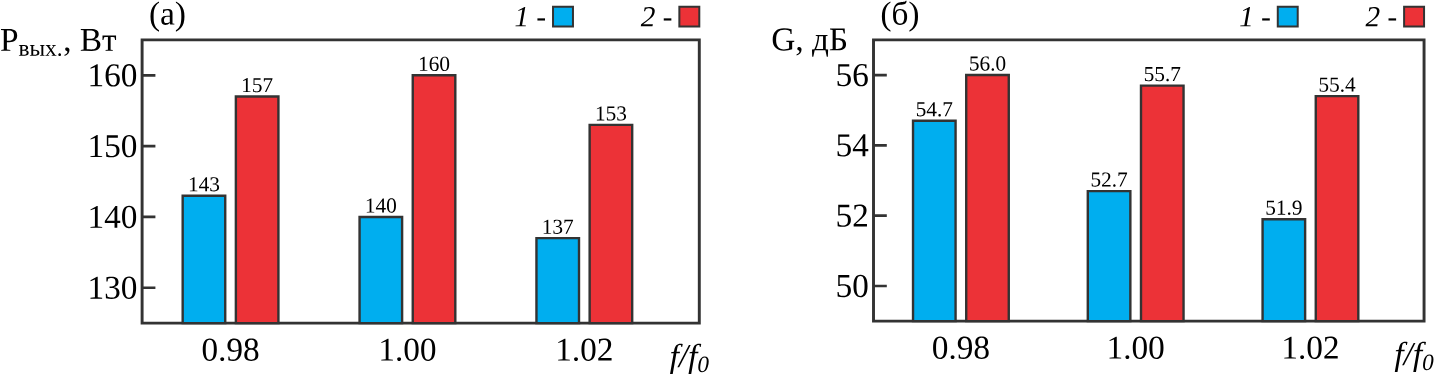 Image resolution: width=1446 pixels, height=379 pixels. Describe the element at coordinates (434, 64) in the screenshot. I see `data-label: 160` at that location.